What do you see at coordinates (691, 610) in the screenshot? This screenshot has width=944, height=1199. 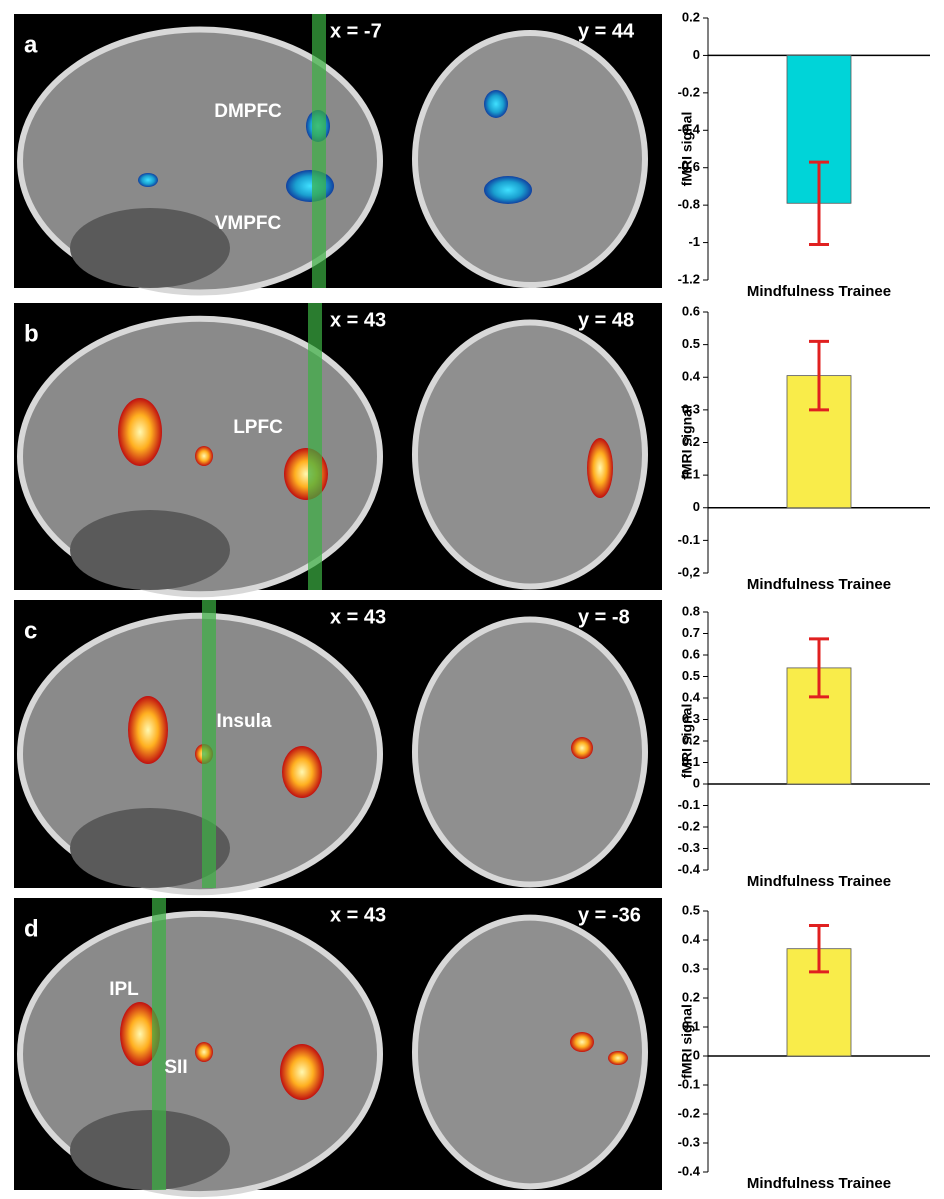 I see `y-tick-label: 0.8` at bounding box center [691, 610].